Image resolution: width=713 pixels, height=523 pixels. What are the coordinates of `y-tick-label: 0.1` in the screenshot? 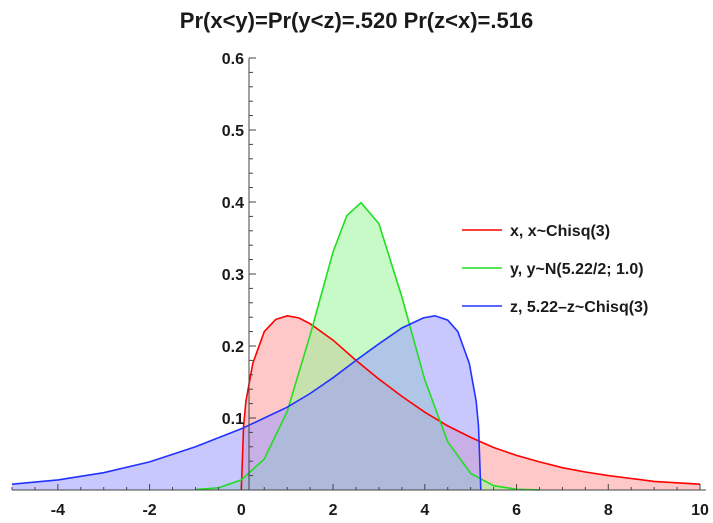 It's located at (233, 419).